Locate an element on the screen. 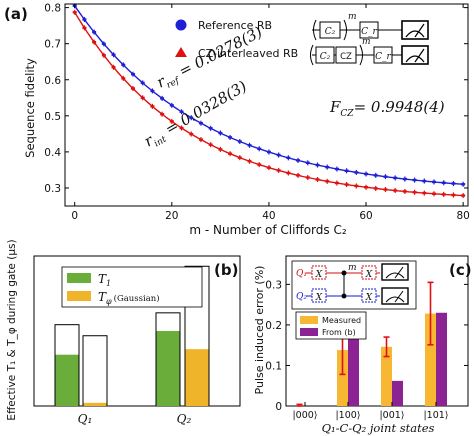  x-tick-label: |001⟩ is located at coordinates (391, 415).